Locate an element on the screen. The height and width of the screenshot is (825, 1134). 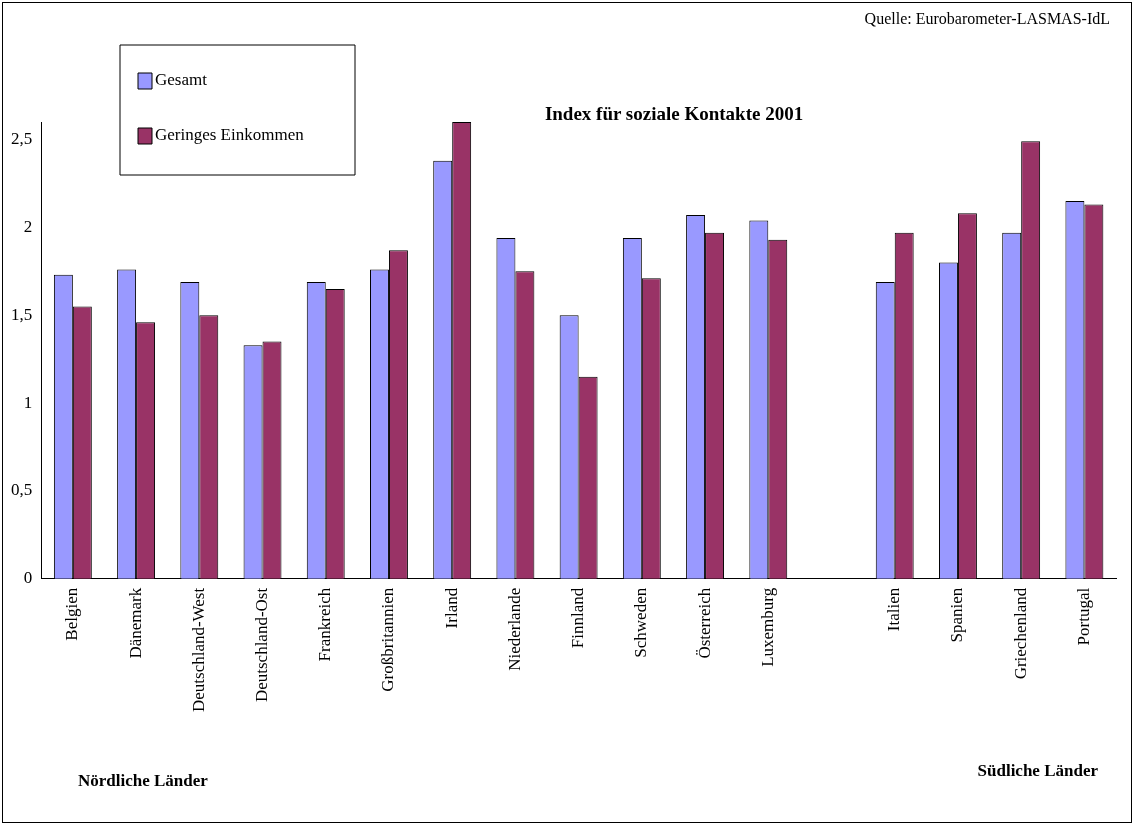
x-tick-label: Spanien is located at coordinates (957, 615).